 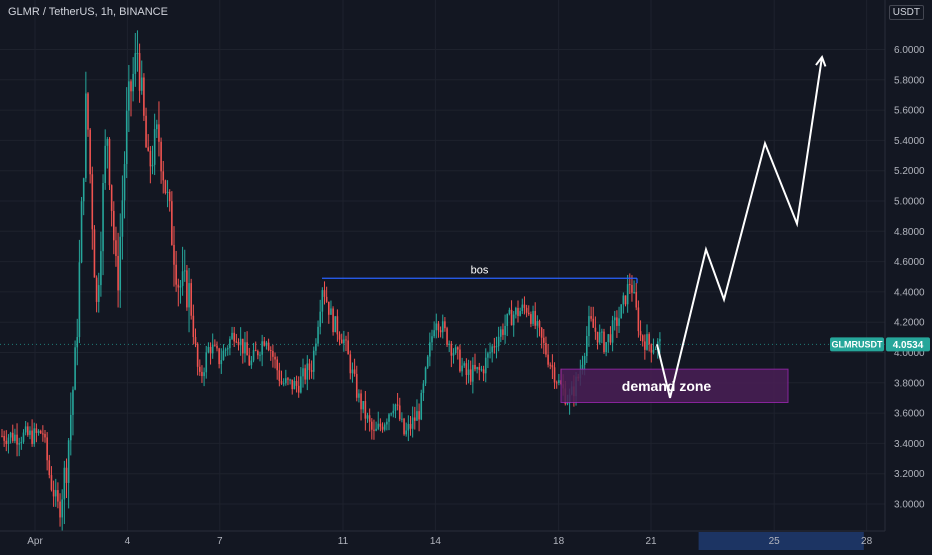 What do you see at coordinates (906, 12) in the screenshot?
I see `currency-label: USDT` at bounding box center [906, 12].